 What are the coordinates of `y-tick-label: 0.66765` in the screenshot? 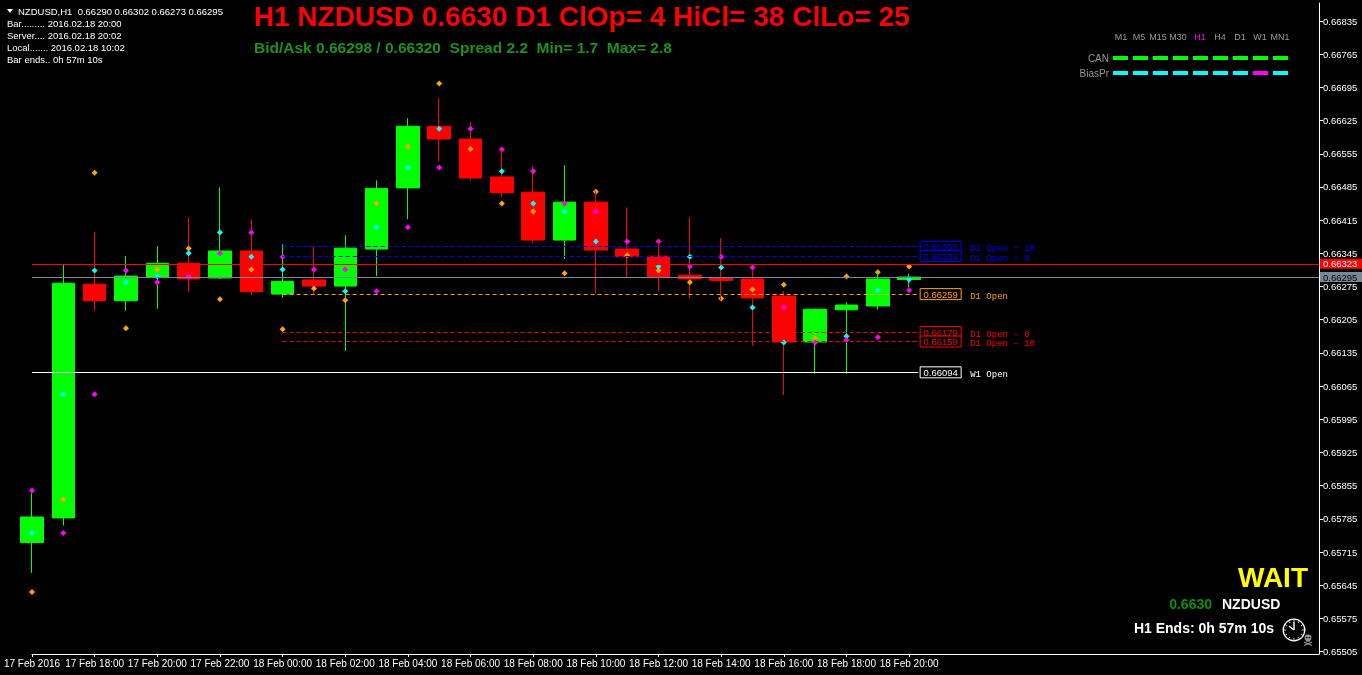 It's located at (1340, 54).